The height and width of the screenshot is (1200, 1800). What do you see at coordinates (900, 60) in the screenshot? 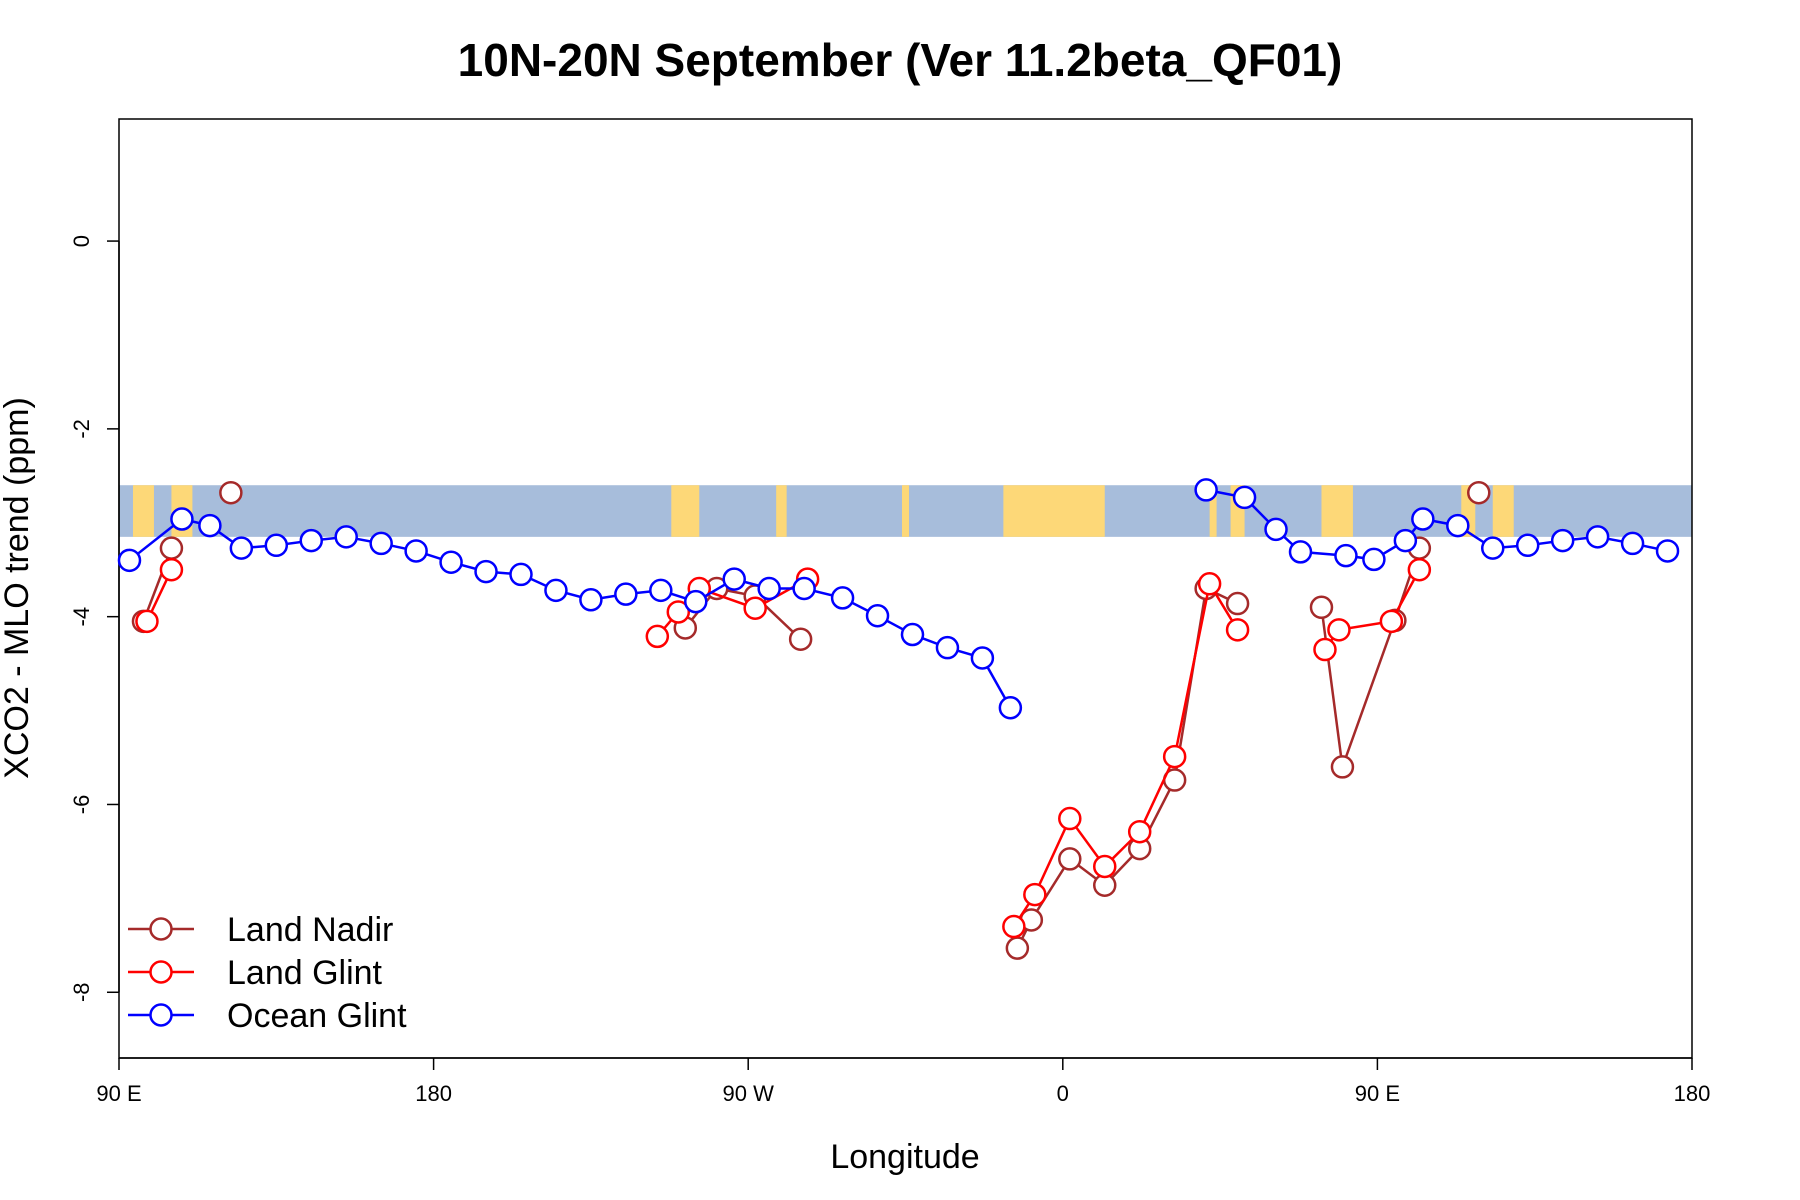
I see `chart-title: 10N-20N September (Ver 11.2beta_QF01)` at bounding box center [900, 60].